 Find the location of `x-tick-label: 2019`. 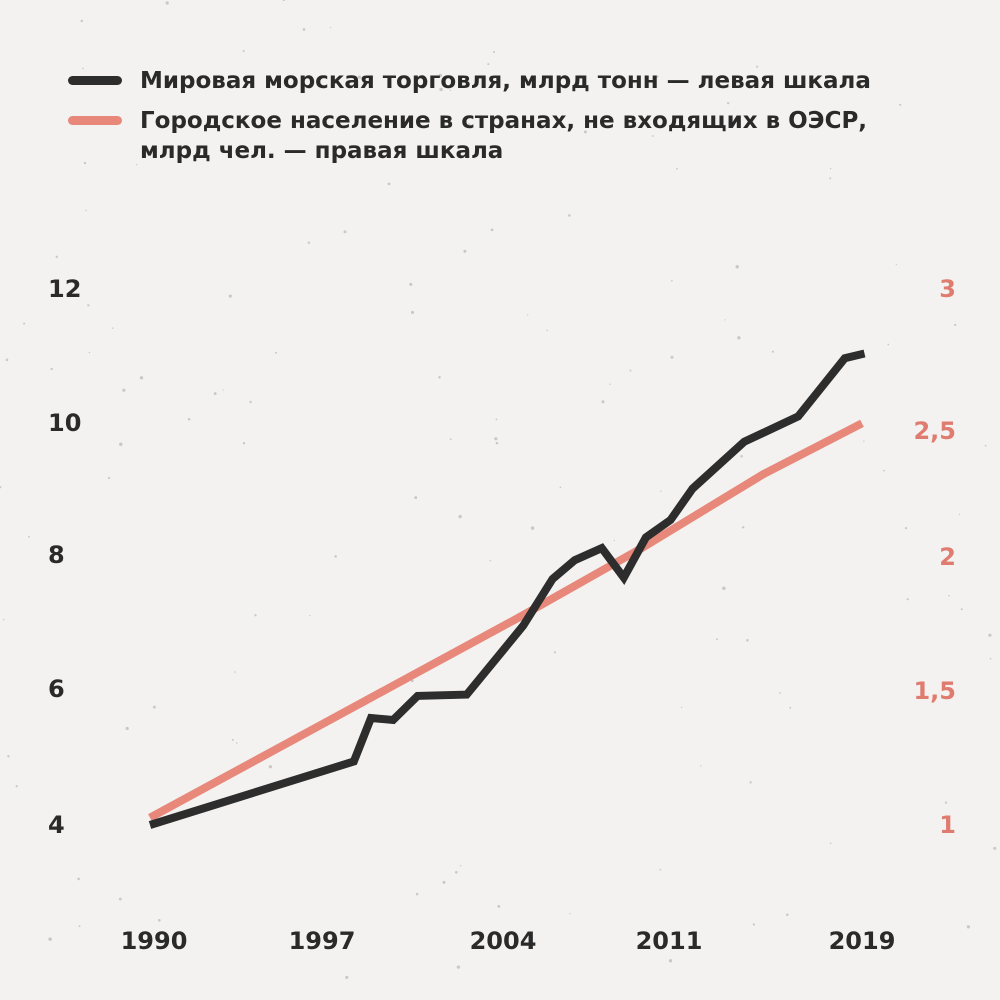

x-tick-label: 2019 is located at coordinates (862, 941).